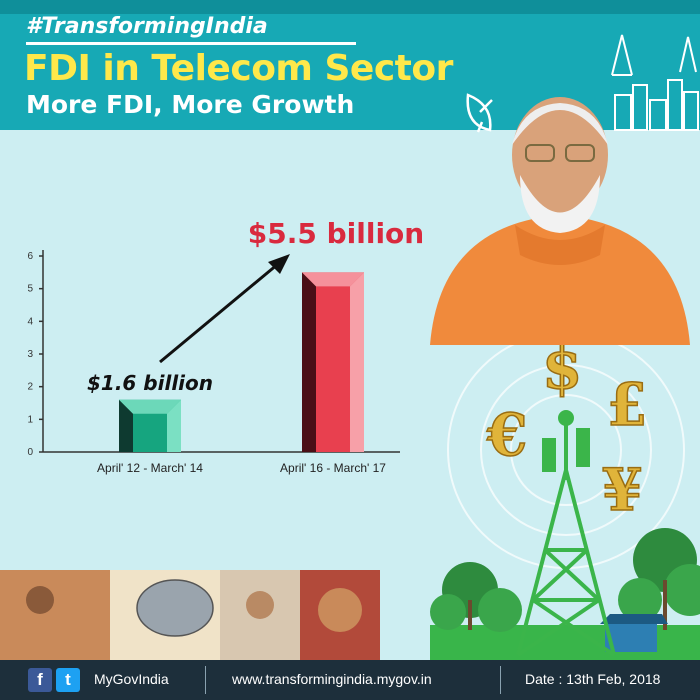  Describe the element at coordinates (279, 264) in the screenshot. I see `arrow-head-icon` at that location.